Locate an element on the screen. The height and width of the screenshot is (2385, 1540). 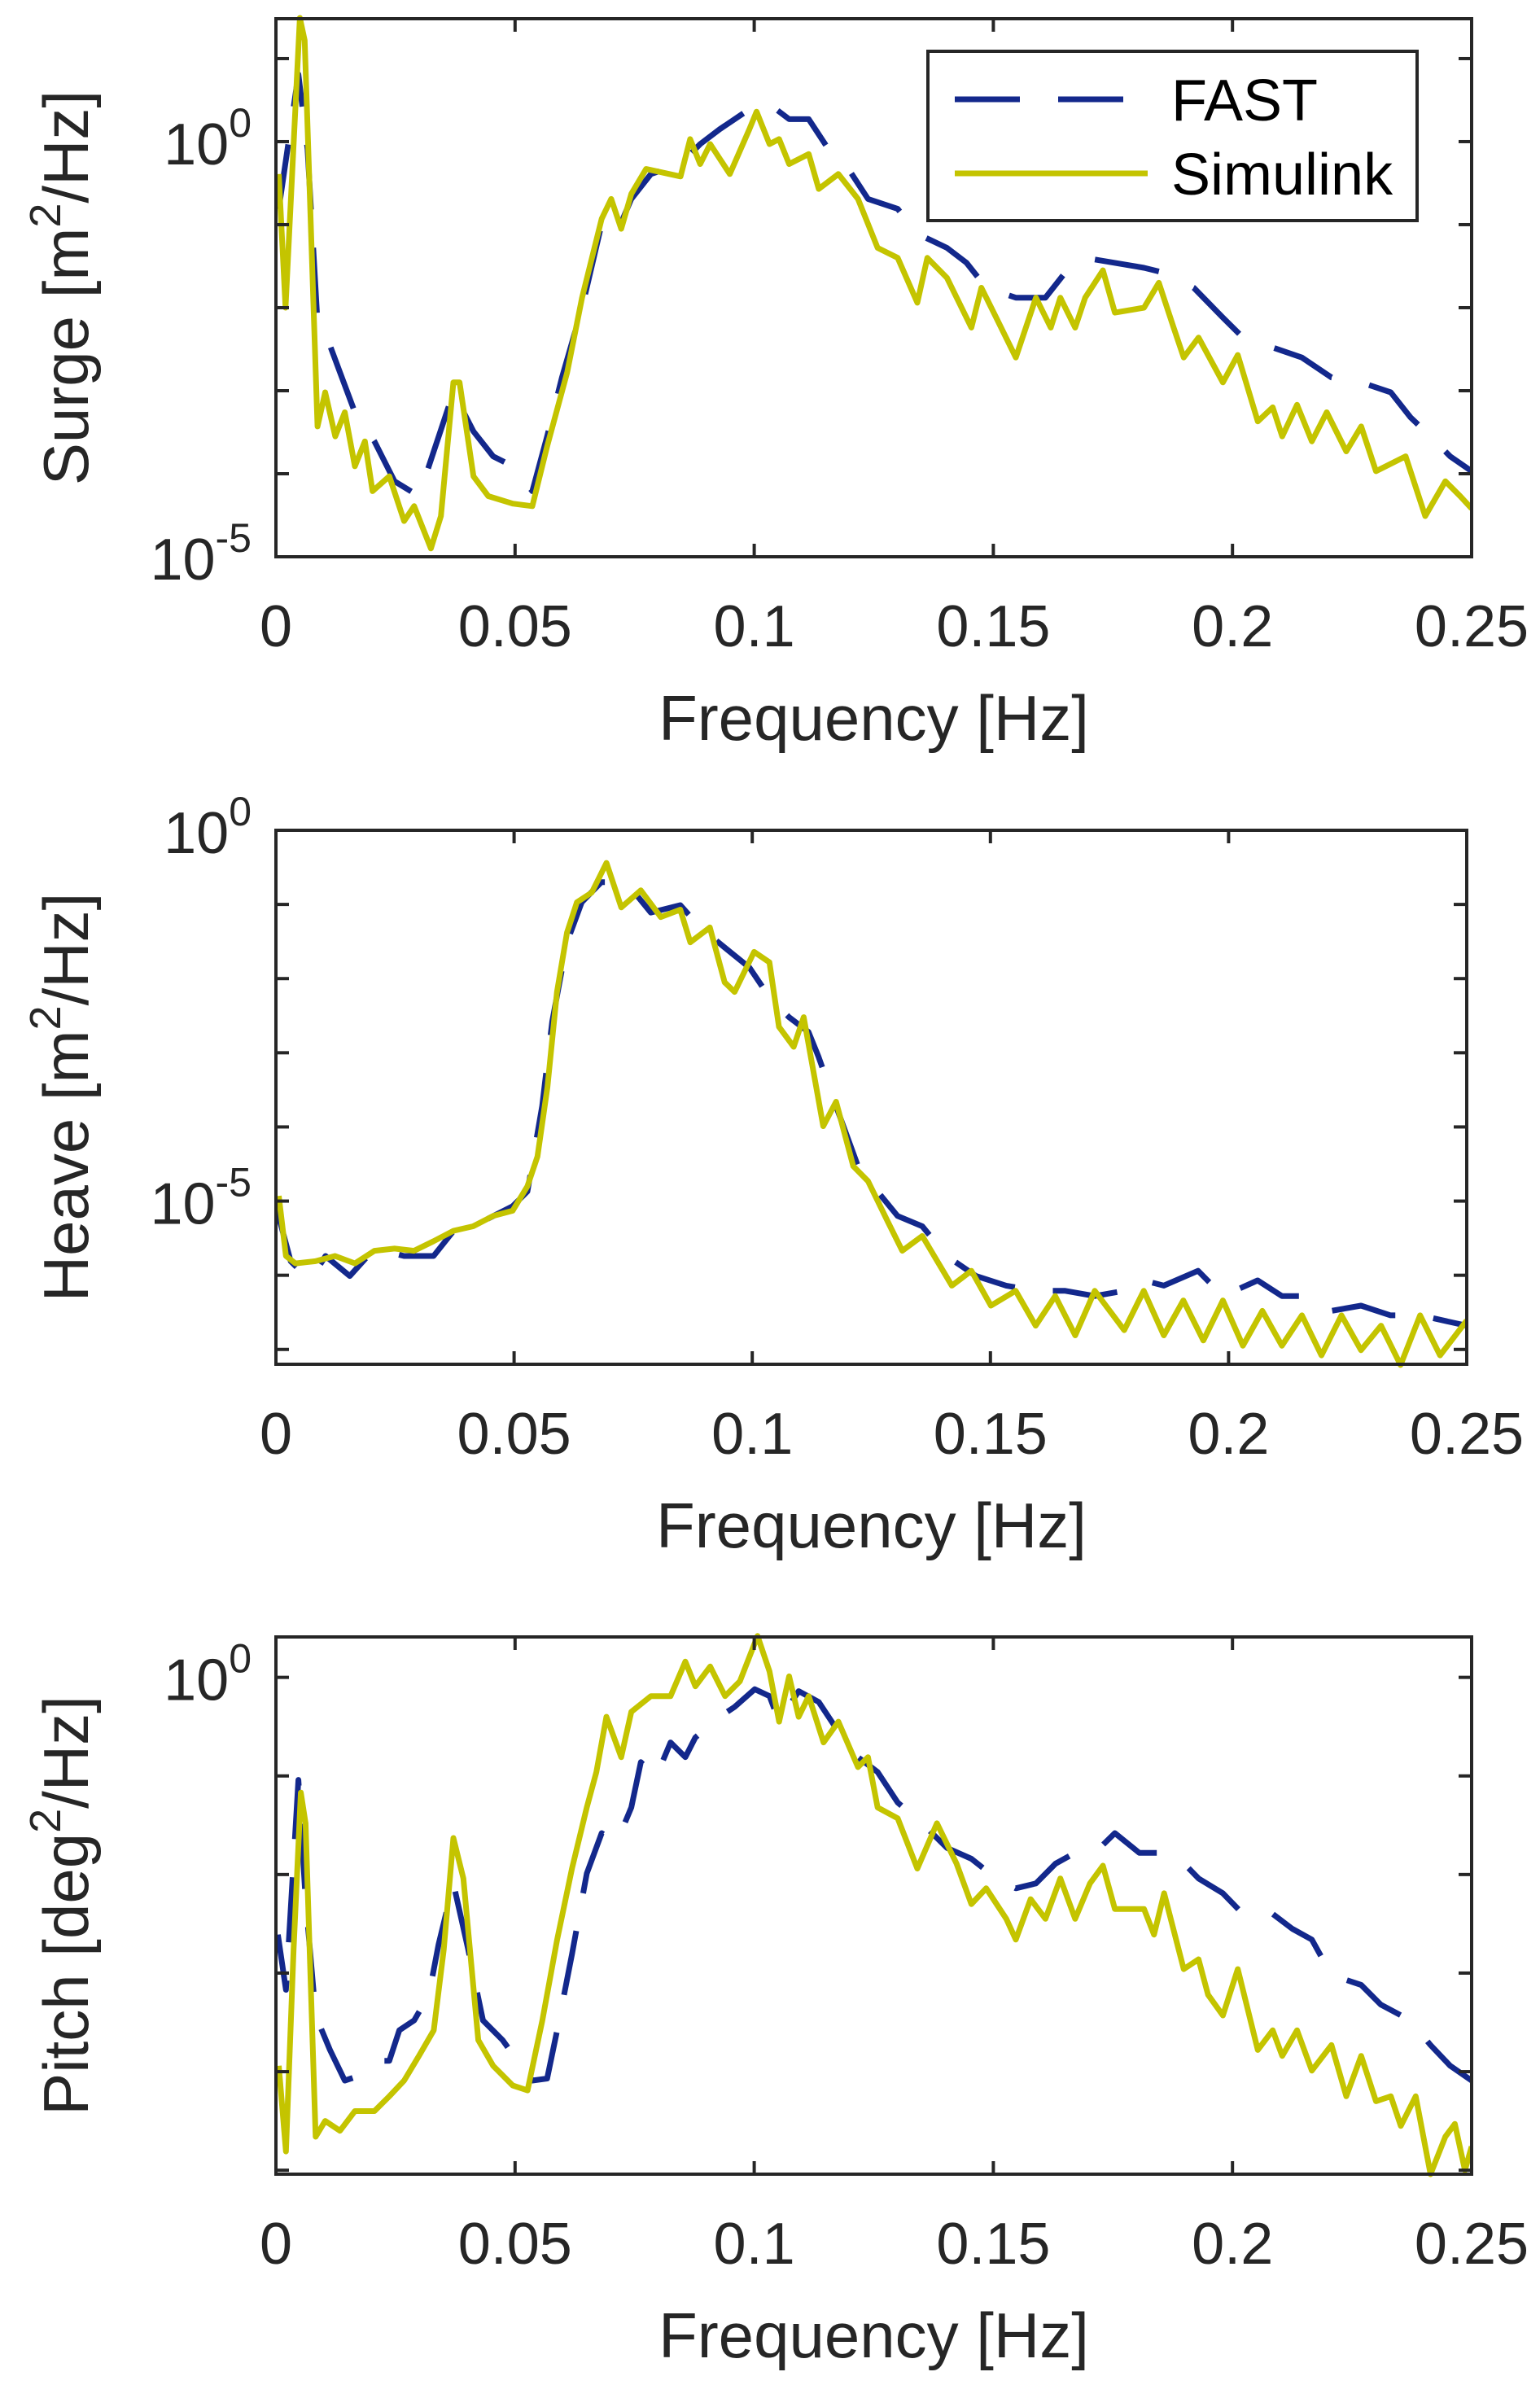
ylabel-text: Heave [m is located at coordinates (66, 1166).